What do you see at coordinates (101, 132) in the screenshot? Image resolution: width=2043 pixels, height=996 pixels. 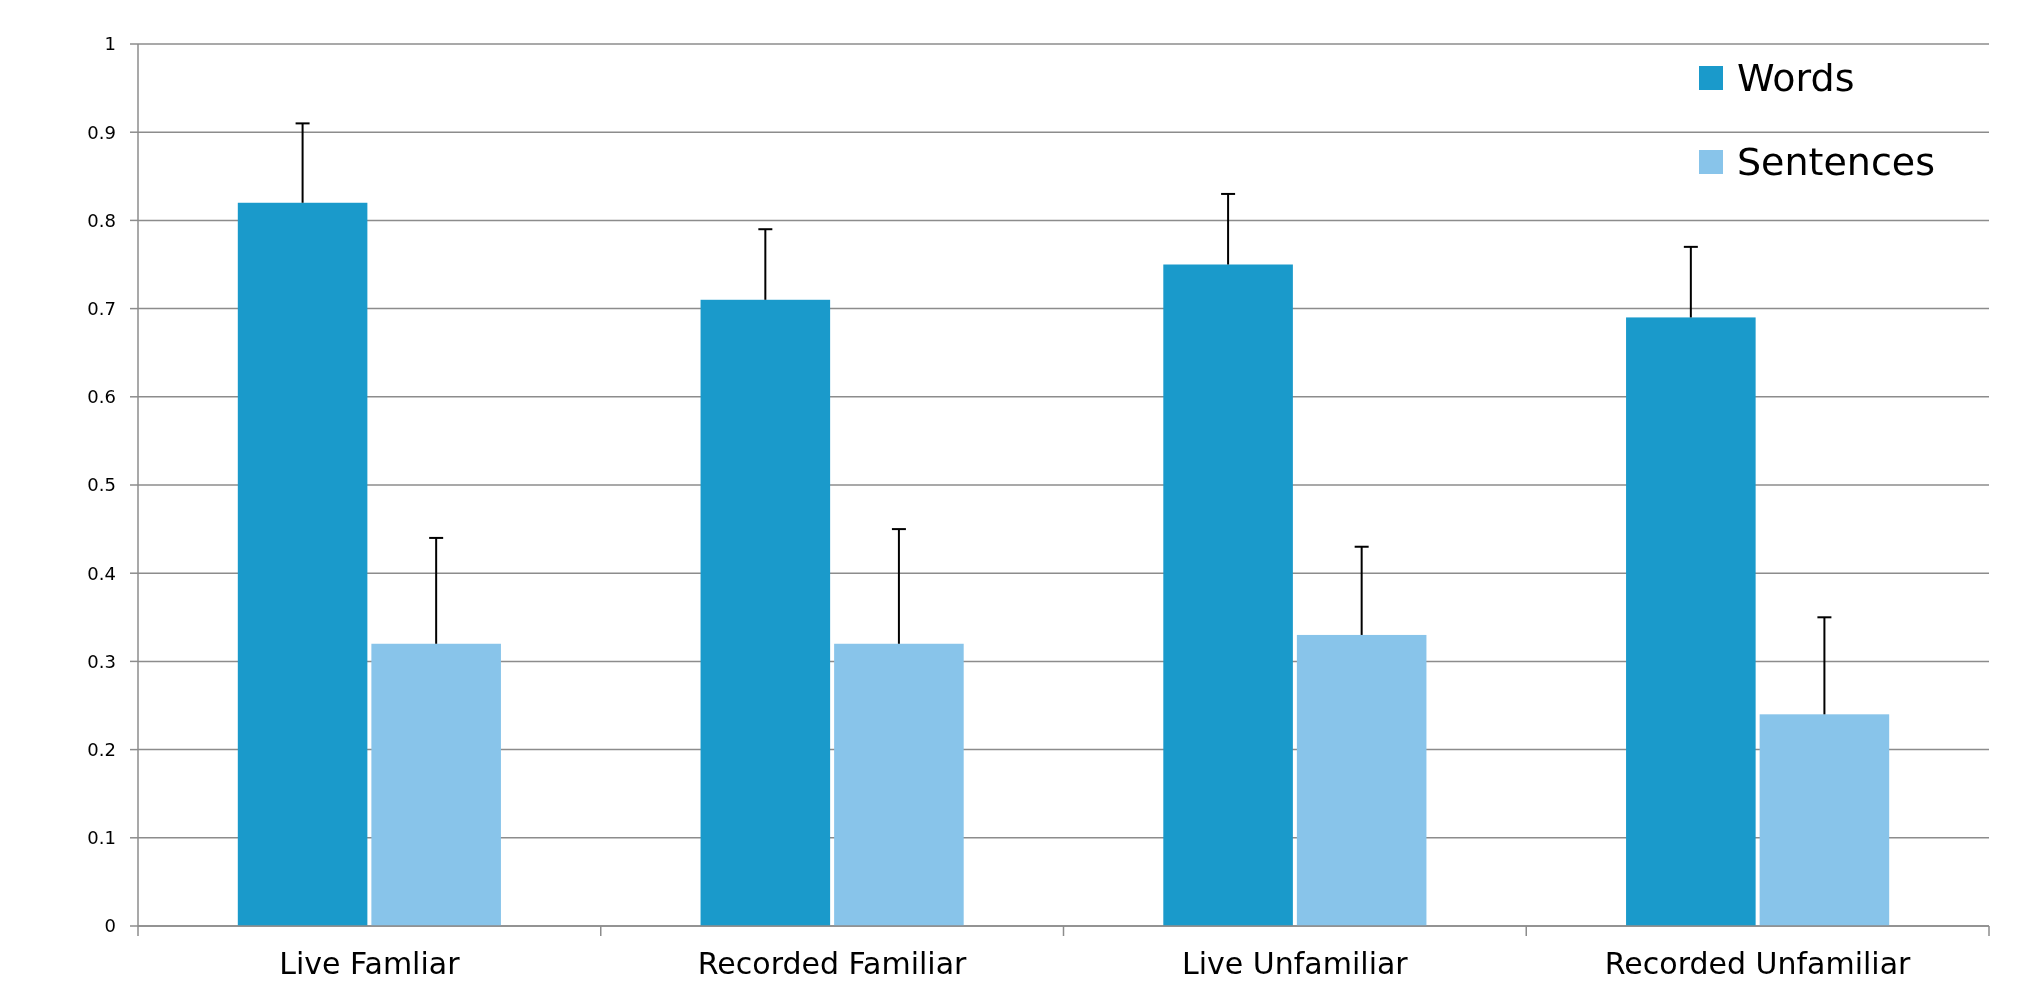 I see `y-tick-label: 0.9` at bounding box center [101, 132].